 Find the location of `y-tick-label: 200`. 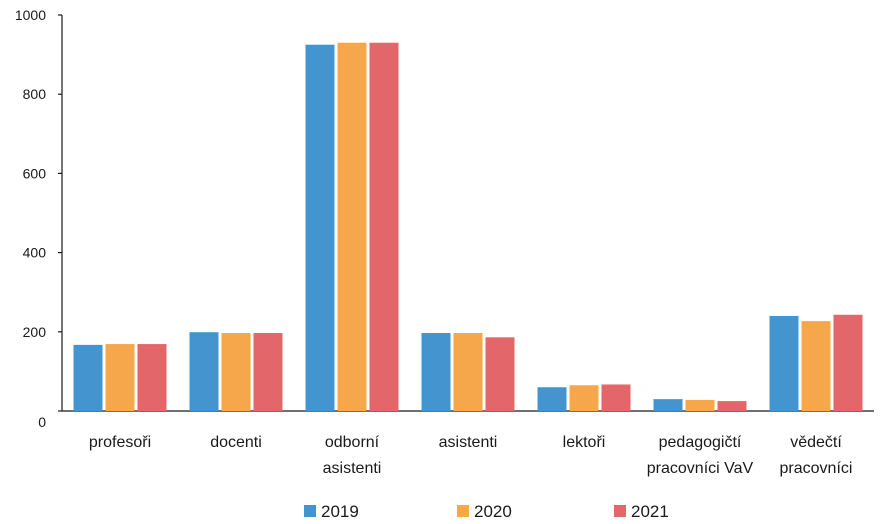

y-tick-label: 200 is located at coordinates (35, 332).